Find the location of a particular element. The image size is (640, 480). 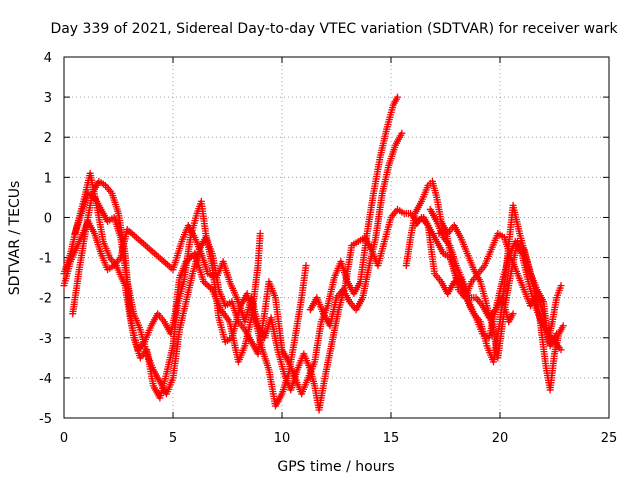

x-tick-label: 20 is located at coordinates (500, 438).